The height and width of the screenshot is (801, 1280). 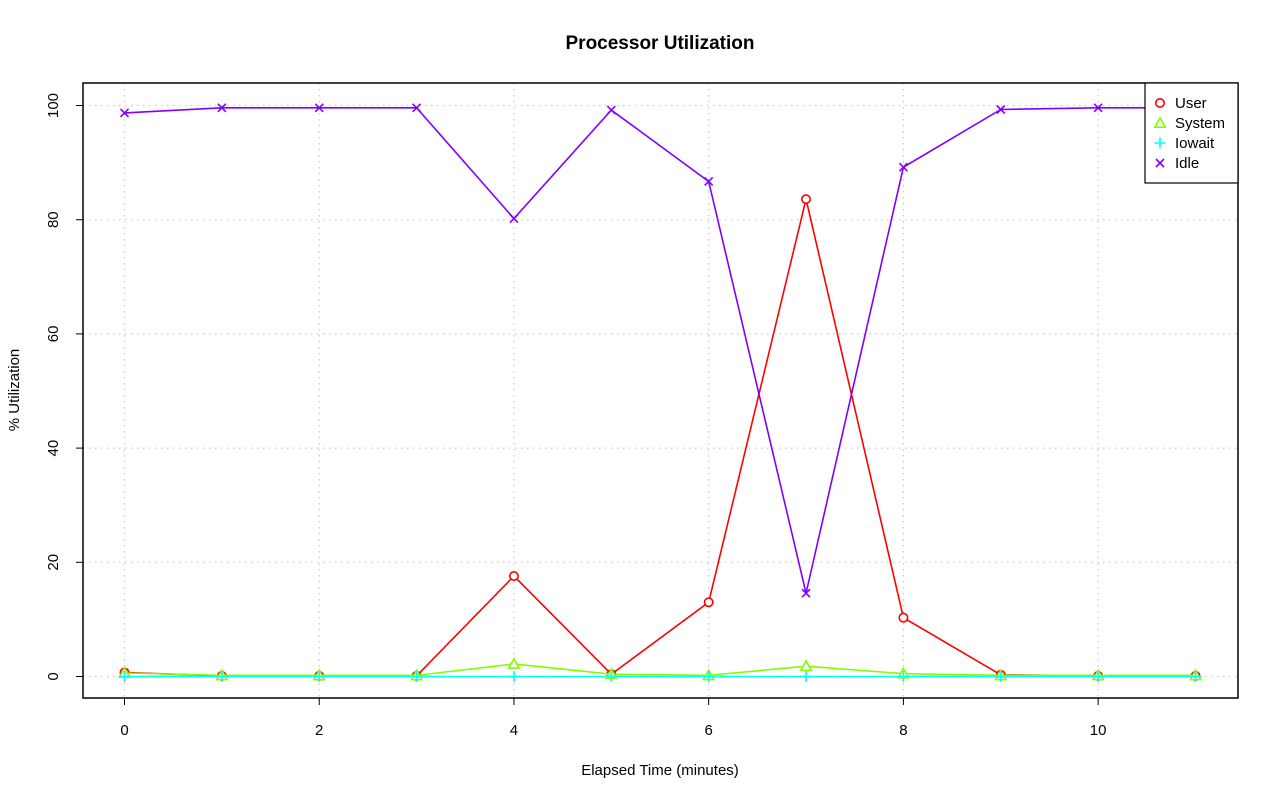 What do you see at coordinates (53, 448) in the screenshot?
I see `y-tick-label: 40` at bounding box center [53, 448].